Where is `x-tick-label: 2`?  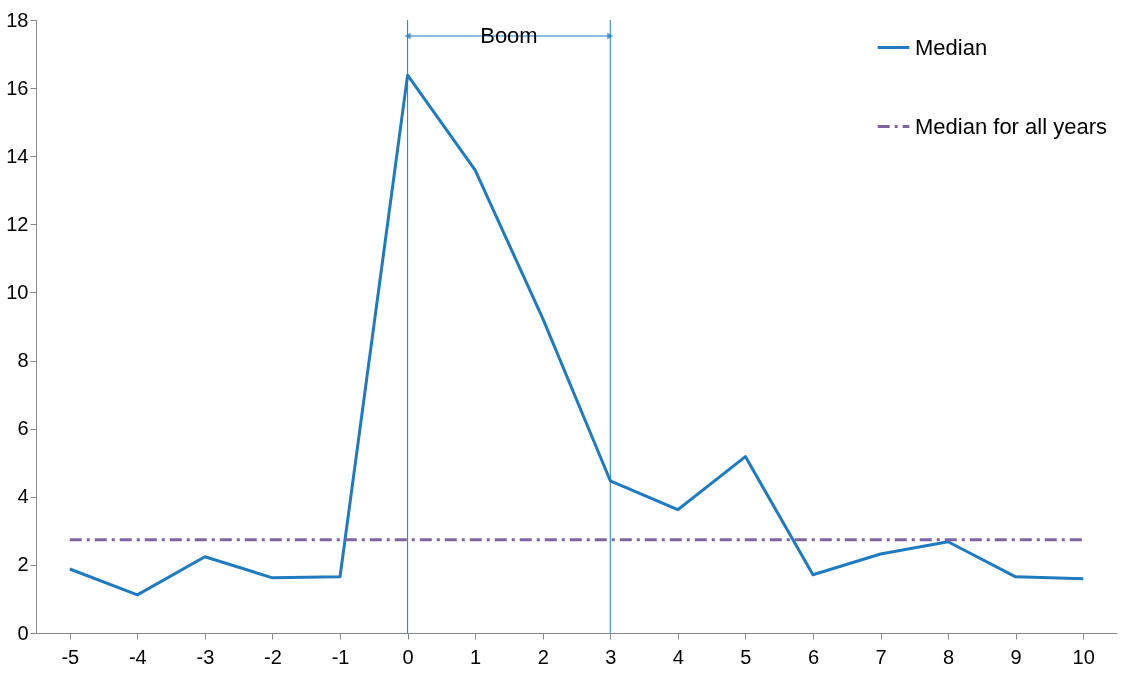
x-tick-label: 2 is located at coordinates (543, 656).